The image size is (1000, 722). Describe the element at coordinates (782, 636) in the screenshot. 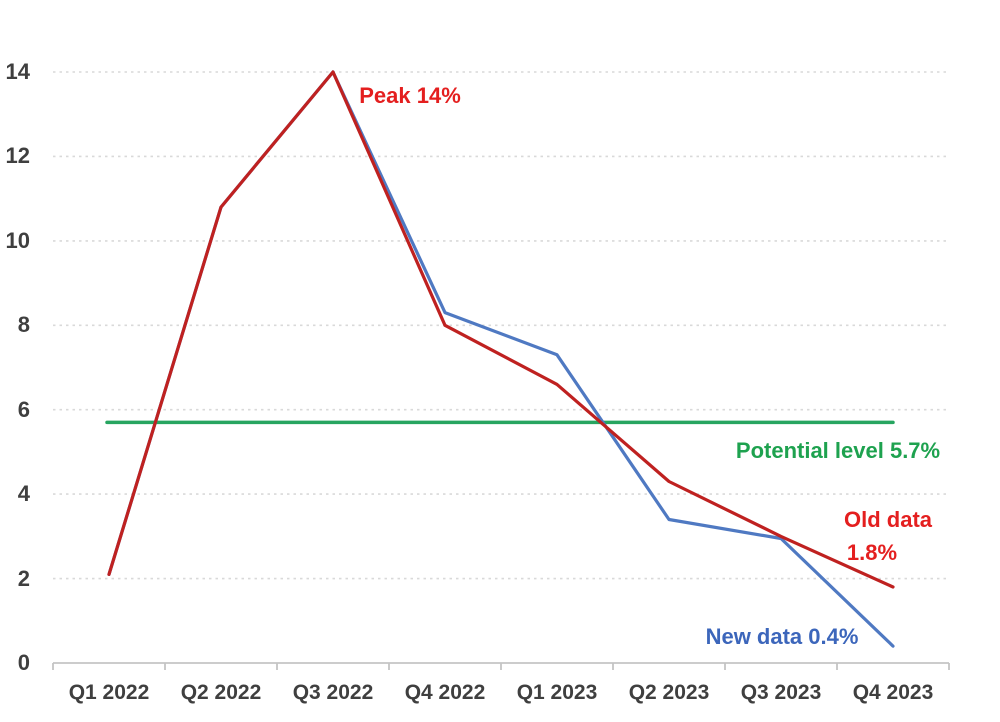

I see `new-data-label: New data 0.4%` at that location.